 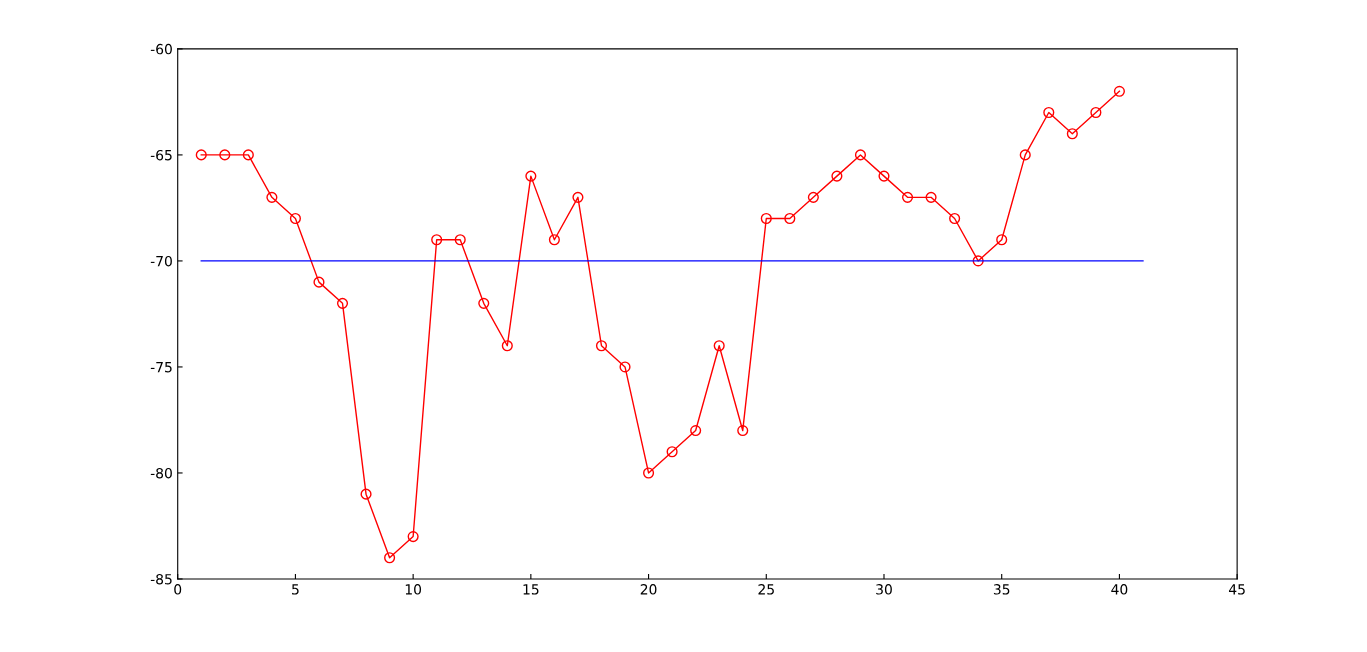 I want to click on y-tick-label: -75, so click(x=161, y=367).